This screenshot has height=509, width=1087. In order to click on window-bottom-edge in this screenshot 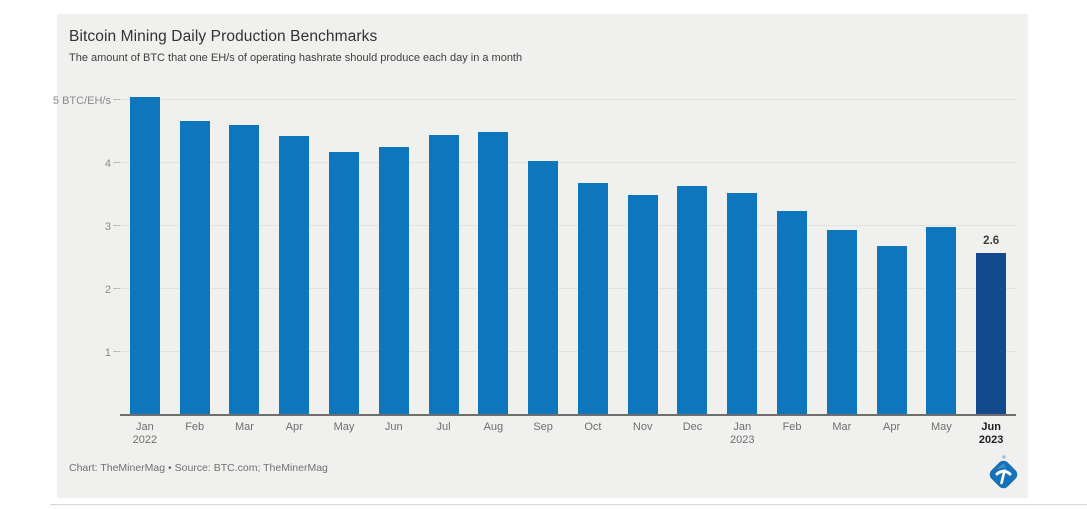, I will do `click(568, 504)`.